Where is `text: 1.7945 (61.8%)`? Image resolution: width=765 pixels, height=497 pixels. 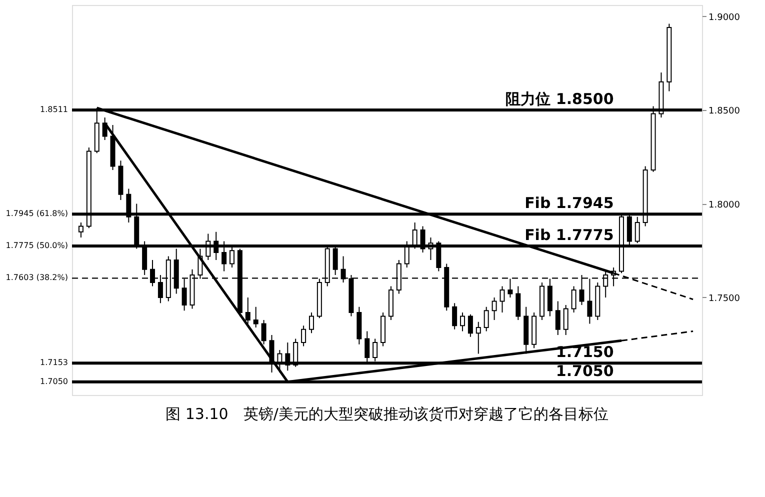 text: 1.7945 (61.8%) is located at coordinates (37, 213).